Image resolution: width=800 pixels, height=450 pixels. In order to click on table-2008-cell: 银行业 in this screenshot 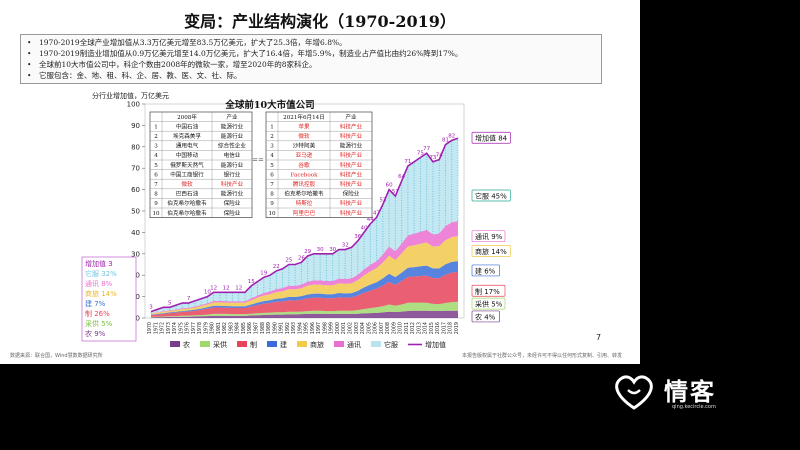, I will do `click(232, 174)`.